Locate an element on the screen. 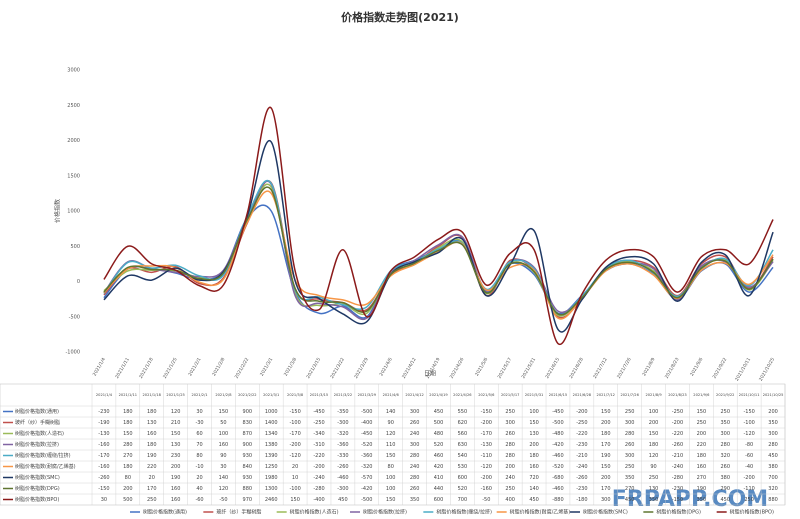 The height and width of the screenshot is (519, 800). table-cell: 1980 is located at coordinates (271, 478).